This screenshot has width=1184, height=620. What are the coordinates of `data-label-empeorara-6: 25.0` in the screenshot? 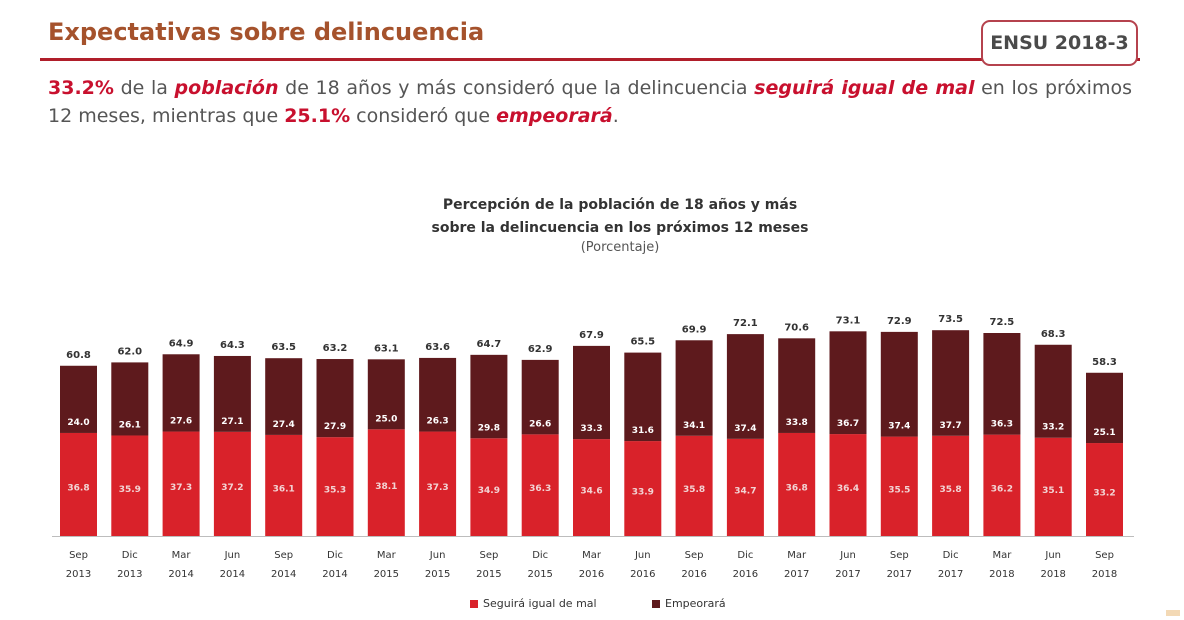 It's located at (386, 419).